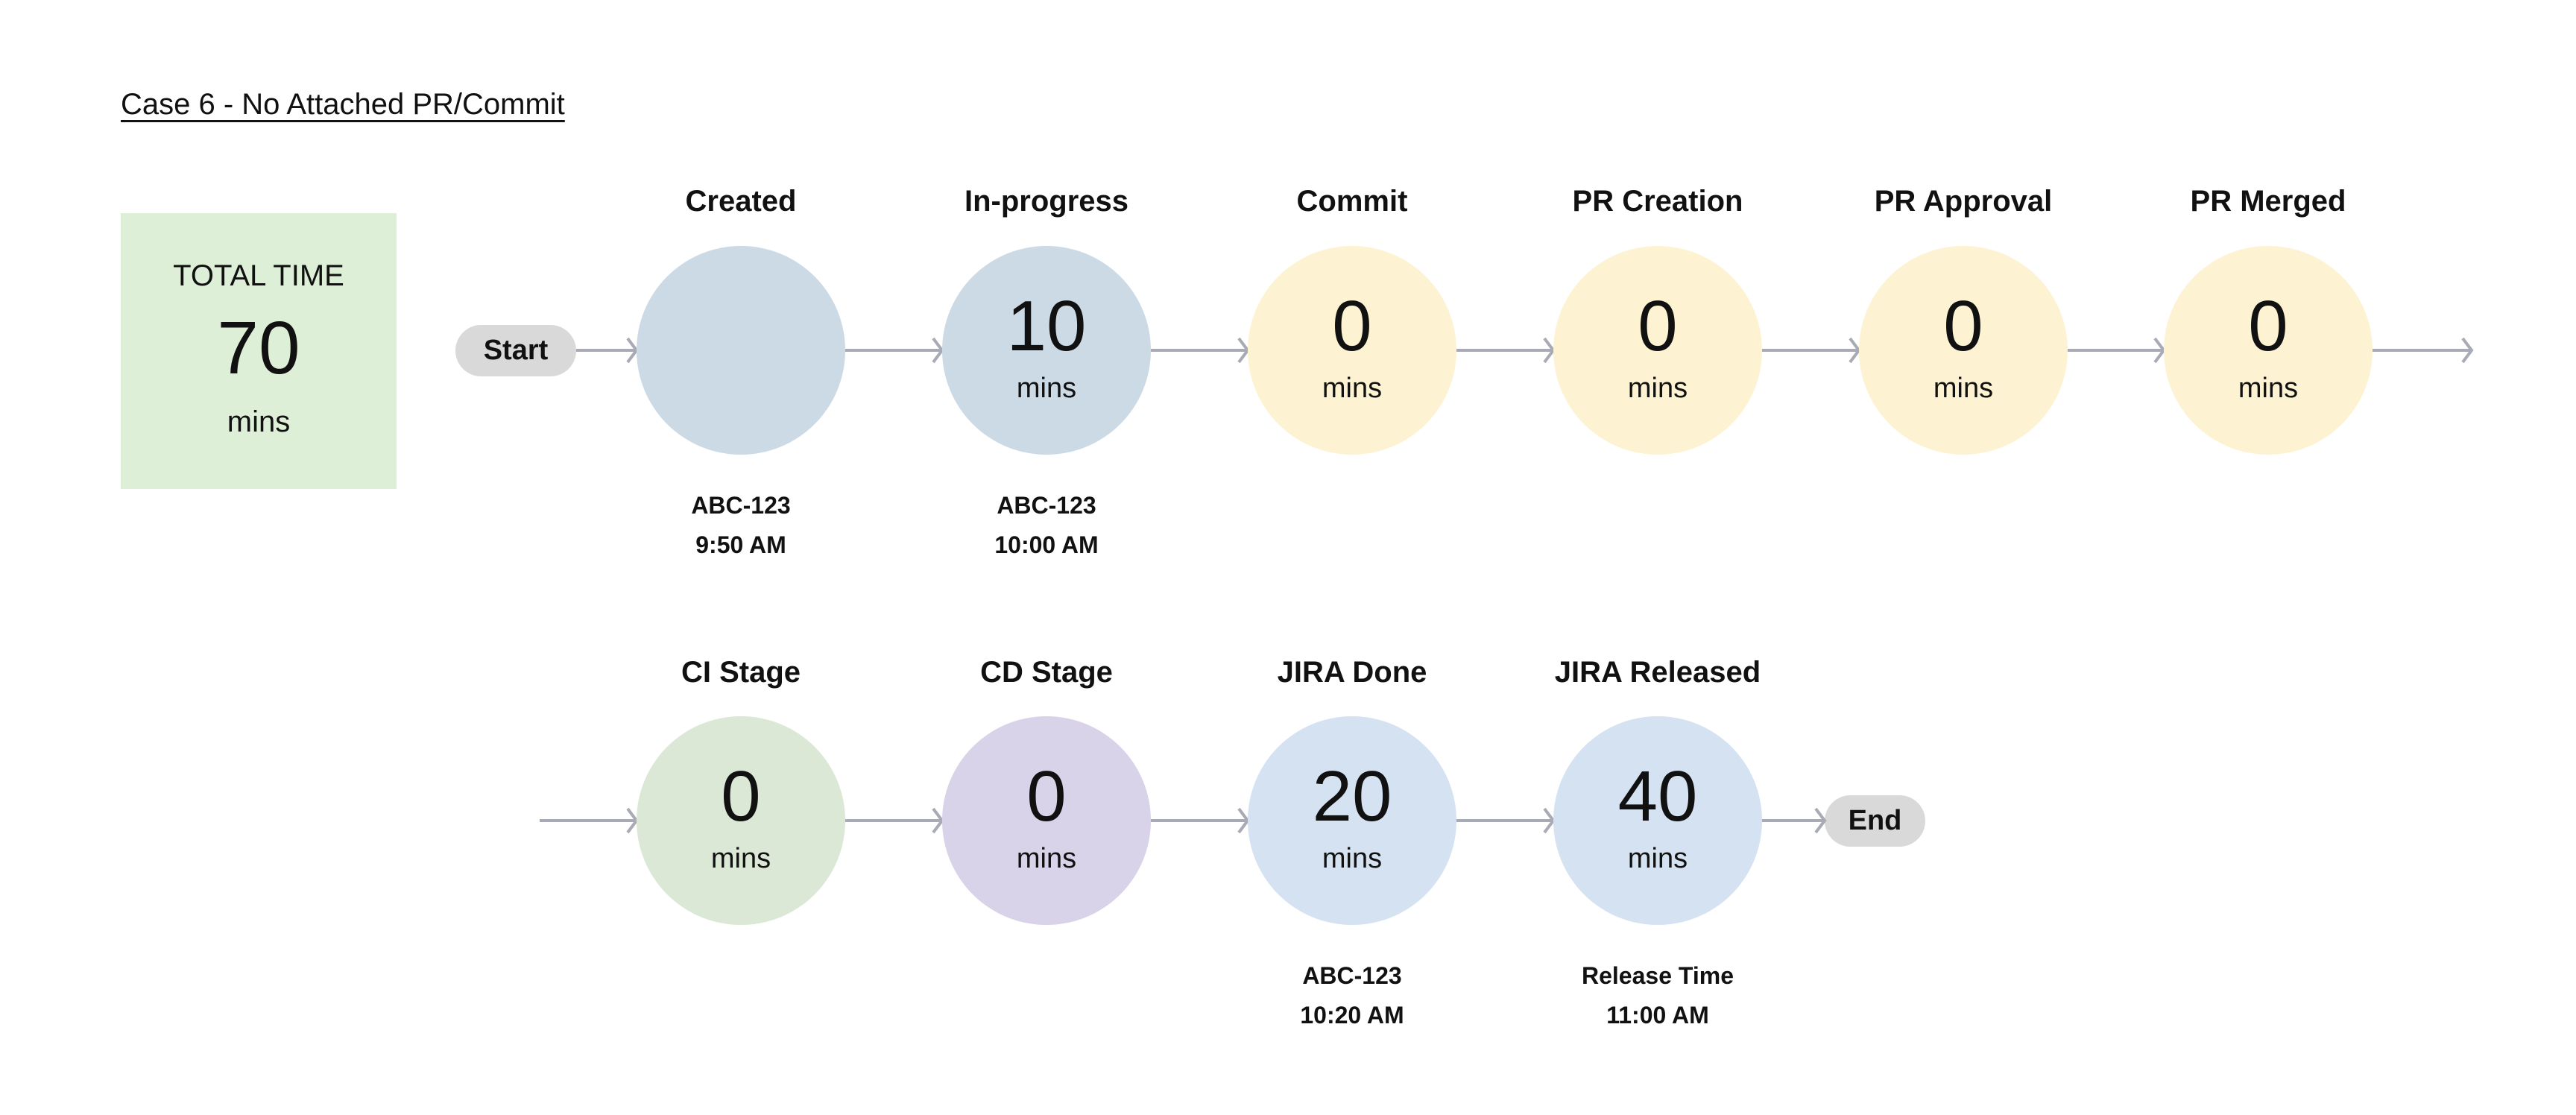 This screenshot has height=1115, width=2576. Describe the element at coordinates (1657, 796) in the screenshot. I see `stage-duration: 40` at that location.